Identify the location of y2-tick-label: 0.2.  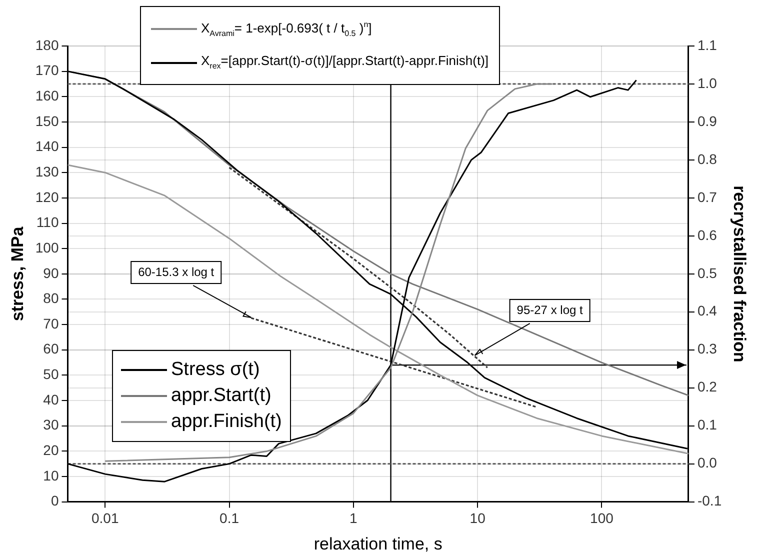
(707, 386).